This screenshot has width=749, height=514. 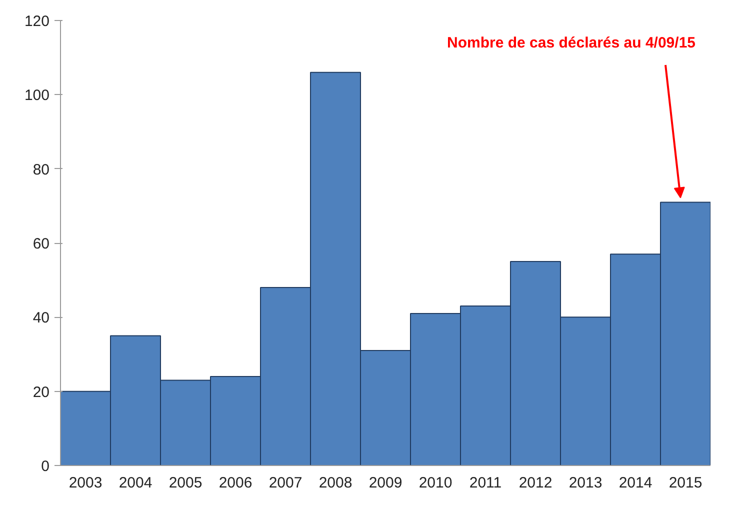 What do you see at coordinates (635, 483) in the screenshot?
I see `x-tick-label: 2014` at bounding box center [635, 483].